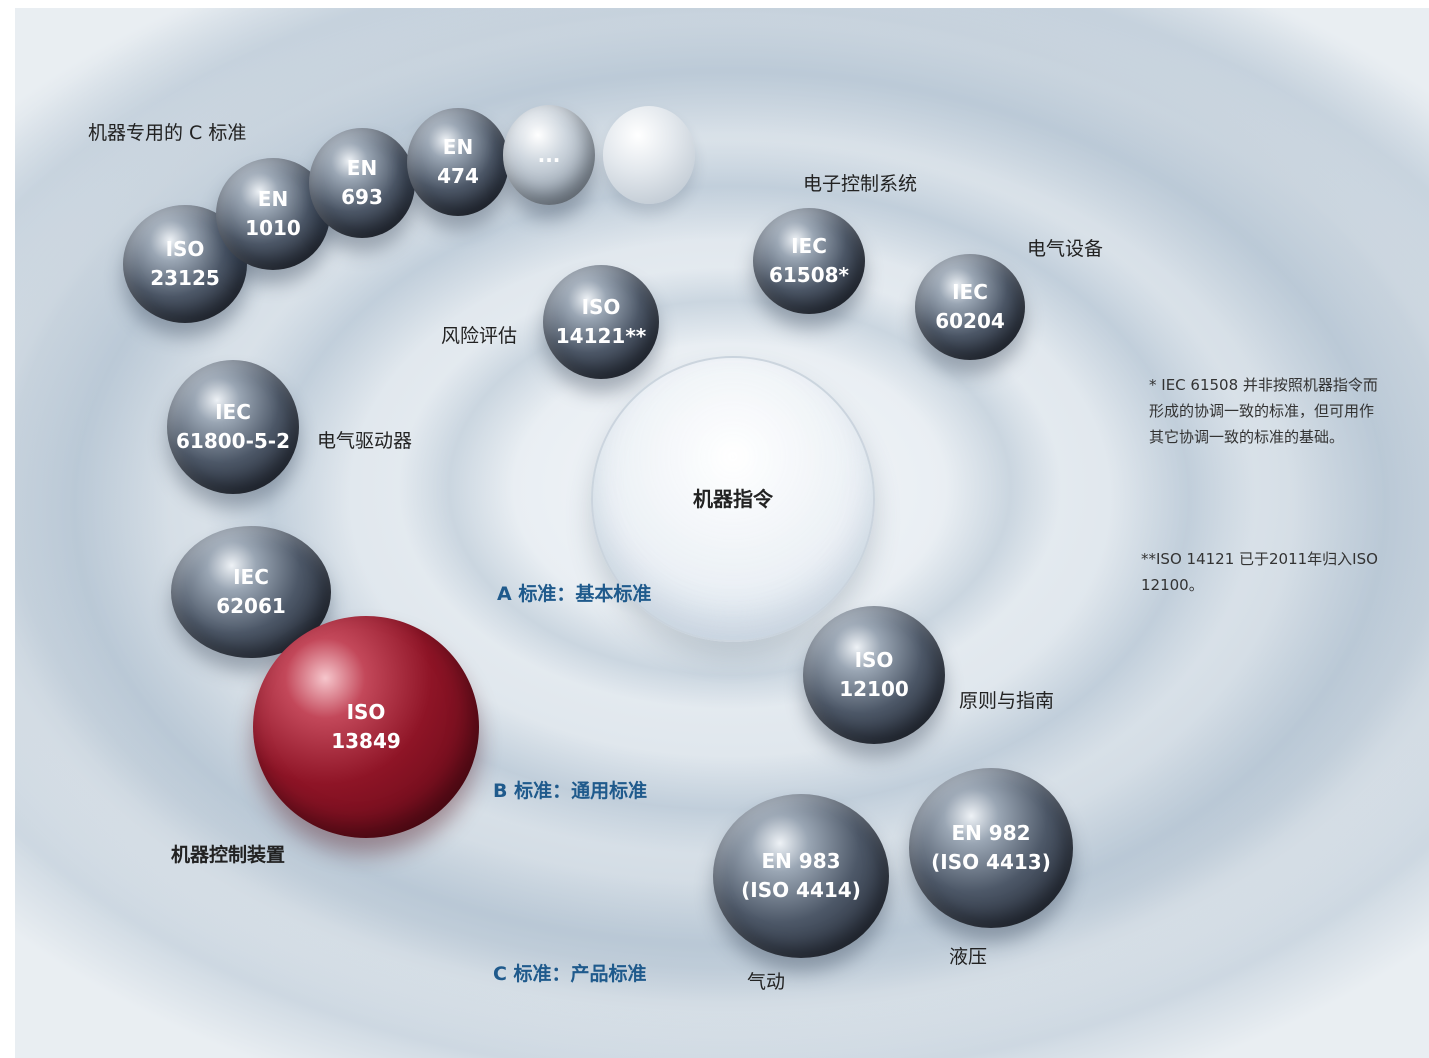 The height and width of the screenshot is (1058, 1429). What do you see at coordinates (273, 228) in the screenshot?
I see `ball-line-2: 1010` at bounding box center [273, 228].